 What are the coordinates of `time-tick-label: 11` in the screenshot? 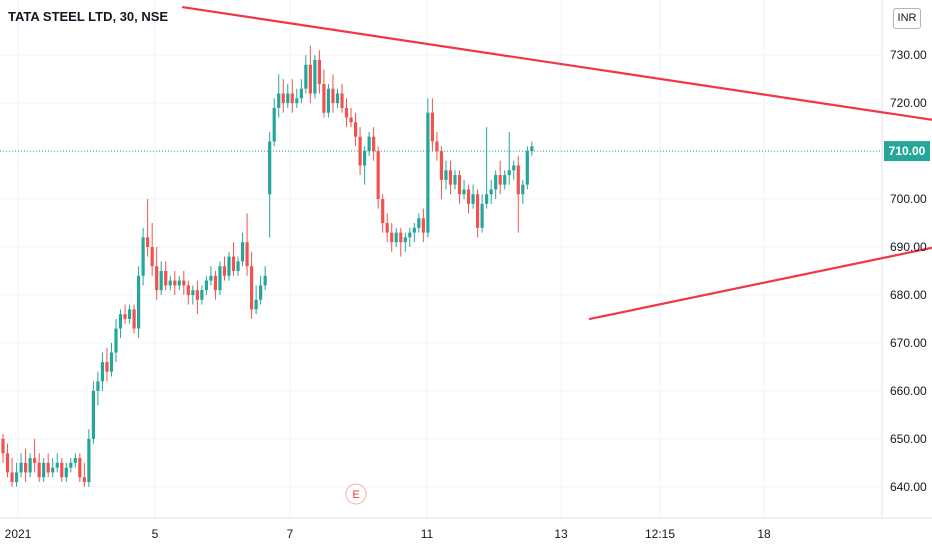 It's located at (427, 534).